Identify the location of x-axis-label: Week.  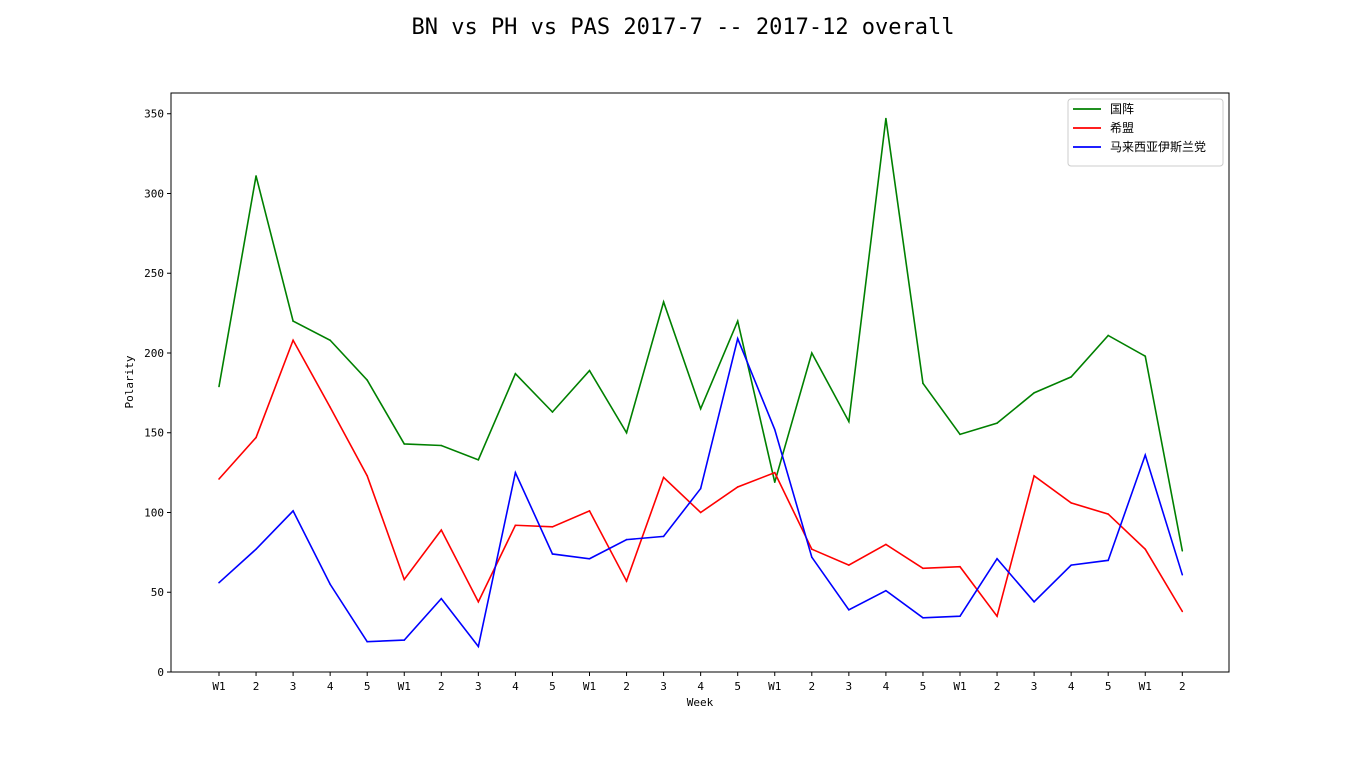
(700, 702).